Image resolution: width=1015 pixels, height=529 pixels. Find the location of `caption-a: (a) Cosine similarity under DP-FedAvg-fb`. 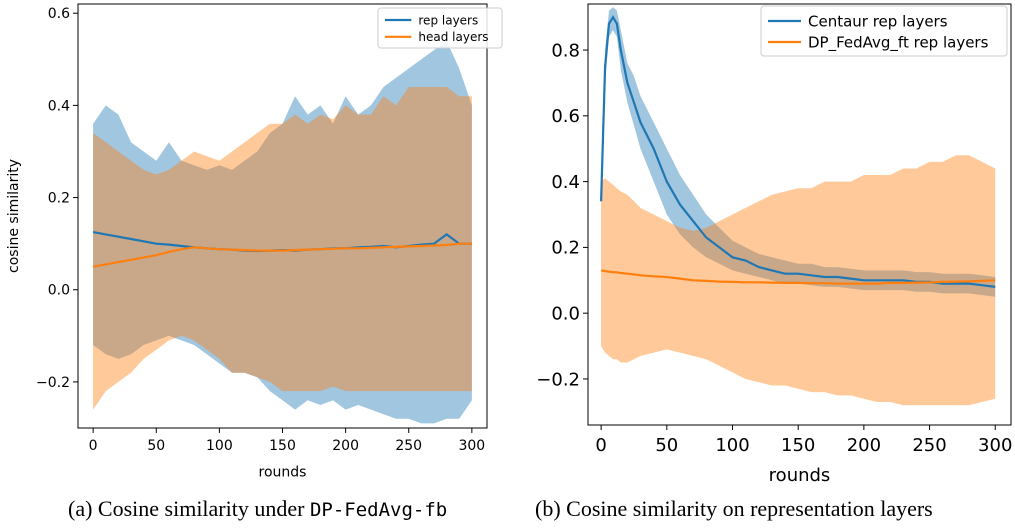

caption-a: (a) Cosine similarity under DP-FedAvg-fb is located at coordinates (257, 509).